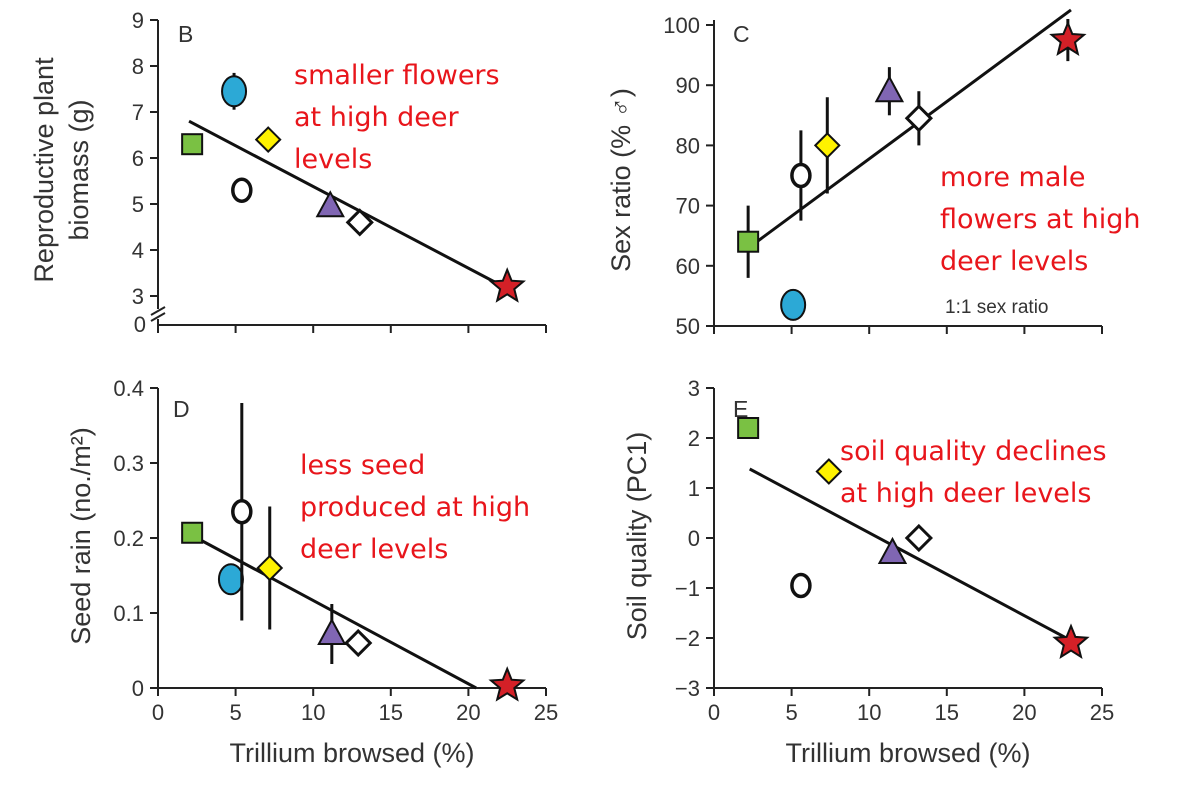 The image size is (1182, 786). What do you see at coordinates (138, 66) in the screenshot?
I see `panel-b-y-tick-label: 8` at bounding box center [138, 66].